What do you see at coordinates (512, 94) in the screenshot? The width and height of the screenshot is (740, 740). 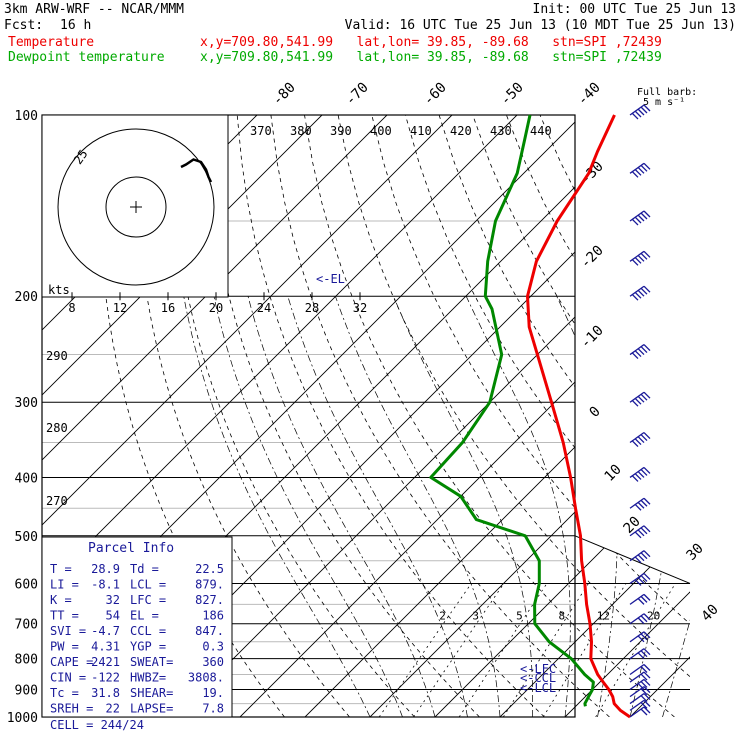 I see `isotherm-label: -50` at bounding box center [512, 94].